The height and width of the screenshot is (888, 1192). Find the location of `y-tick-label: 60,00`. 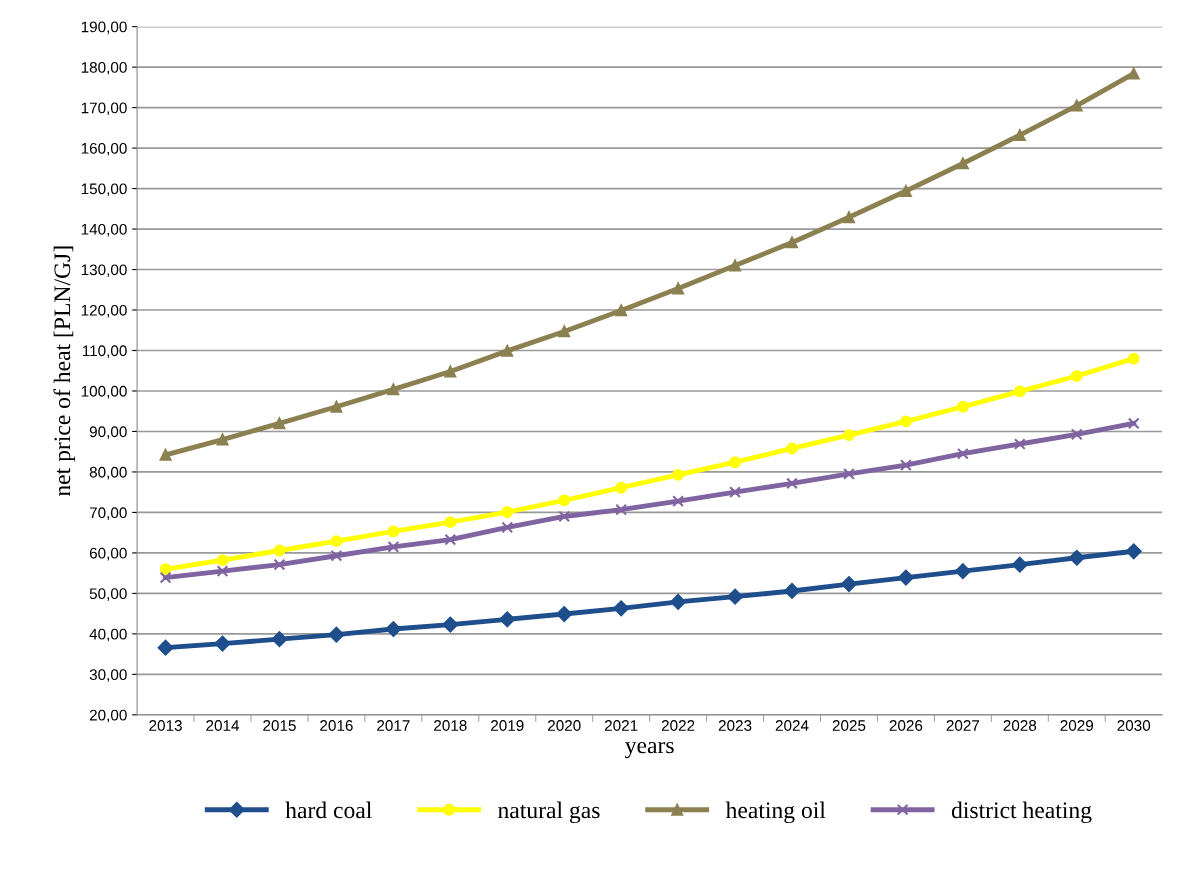

y-tick-label: 60,00 is located at coordinates (108, 554).